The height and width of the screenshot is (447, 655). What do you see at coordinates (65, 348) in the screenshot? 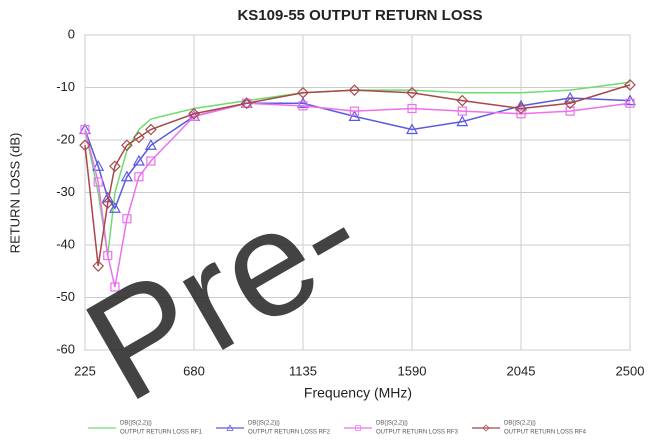
I see `y-tick-label: -60` at bounding box center [65, 348].